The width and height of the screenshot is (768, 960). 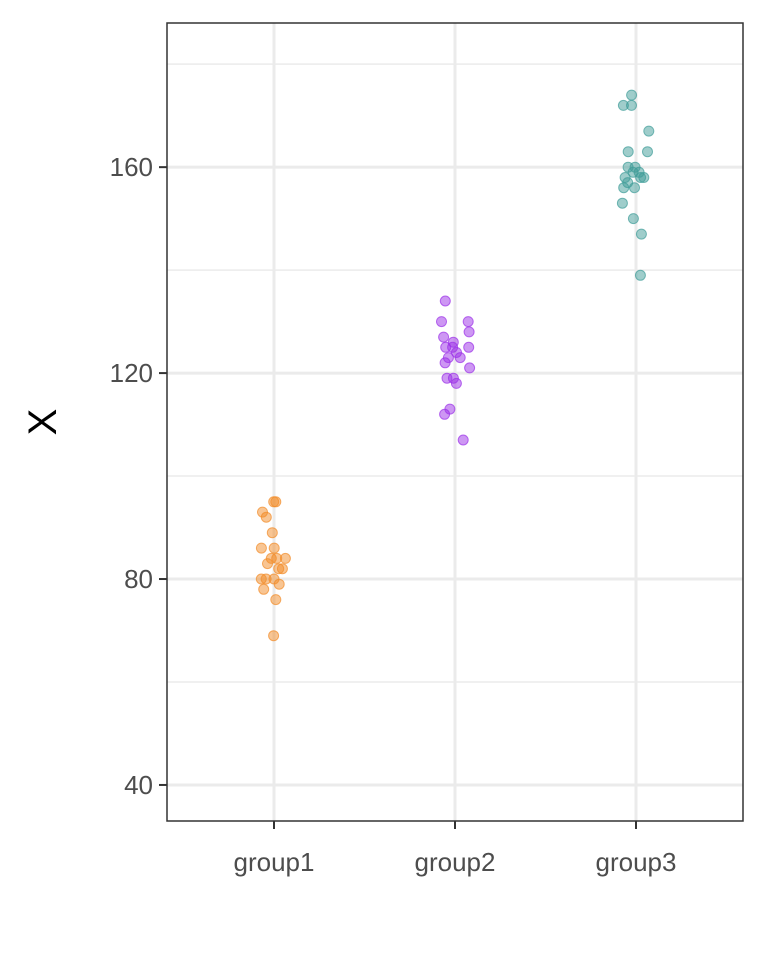 What do you see at coordinates (636, 862) in the screenshot?
I see `x-tick-label: group3` at bounding box center [636, 862].